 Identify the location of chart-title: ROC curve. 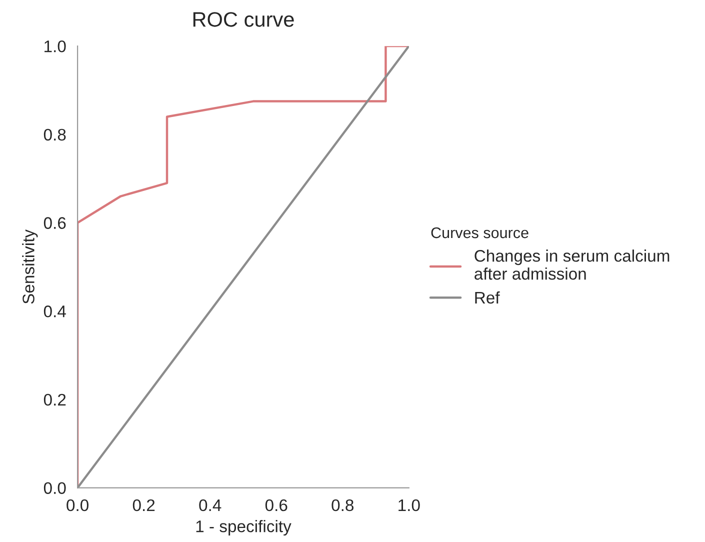
(243, 19).